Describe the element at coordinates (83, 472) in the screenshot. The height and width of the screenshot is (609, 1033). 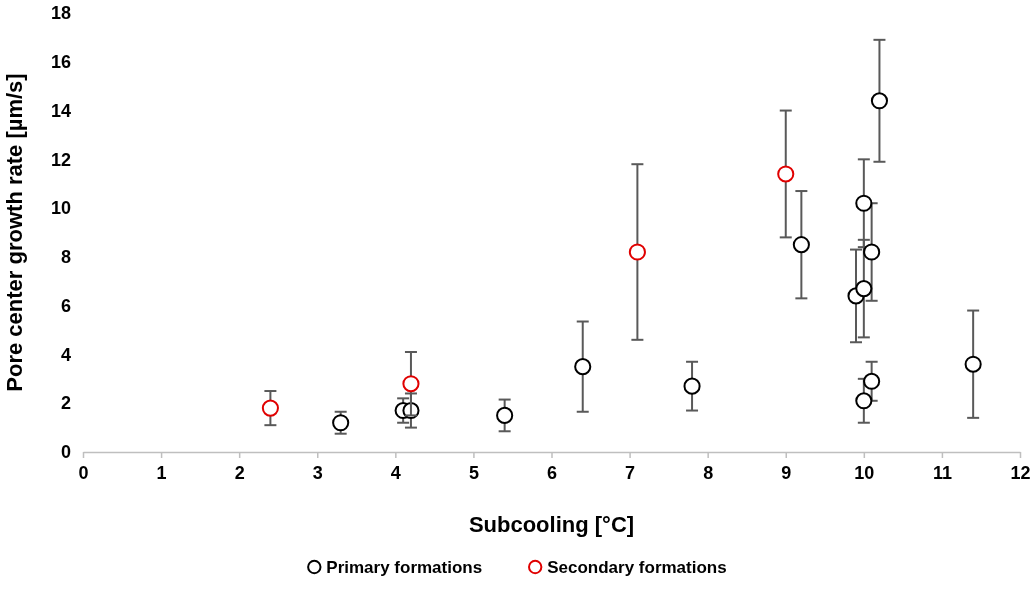
I see `x-tick-label: 0` at that location.